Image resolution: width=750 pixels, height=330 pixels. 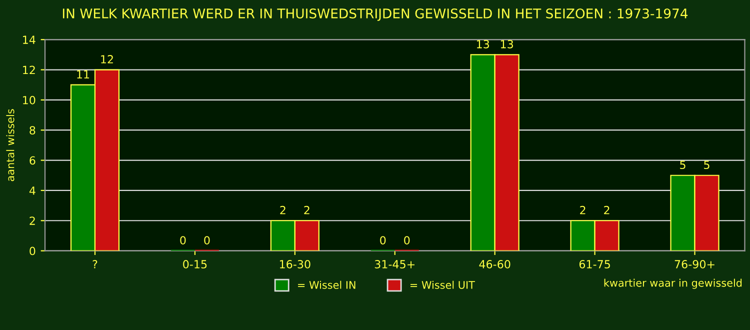 What do you see at coordinates (195, 264) in the screenshot?
I see `x-tick-label: 0-15` at bounding box center [195, 264].